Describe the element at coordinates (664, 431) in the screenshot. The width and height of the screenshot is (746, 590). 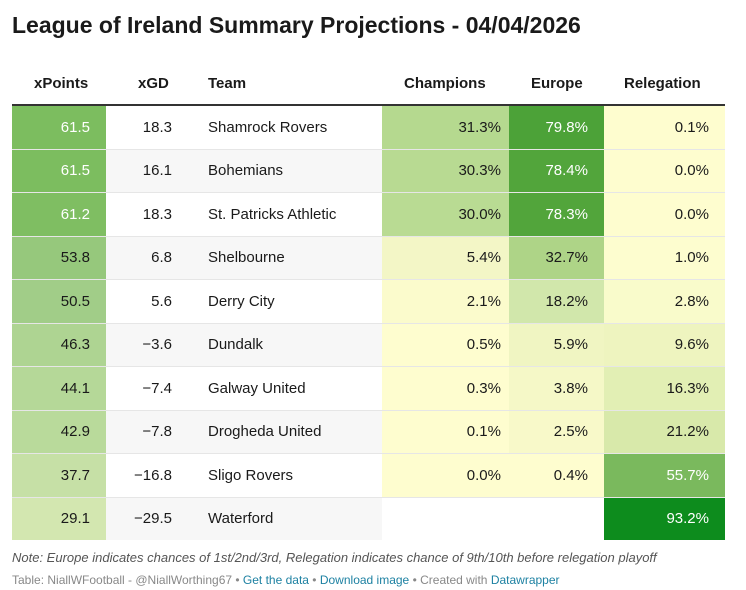
I see `cell-relegation: 21.2%` at that location.